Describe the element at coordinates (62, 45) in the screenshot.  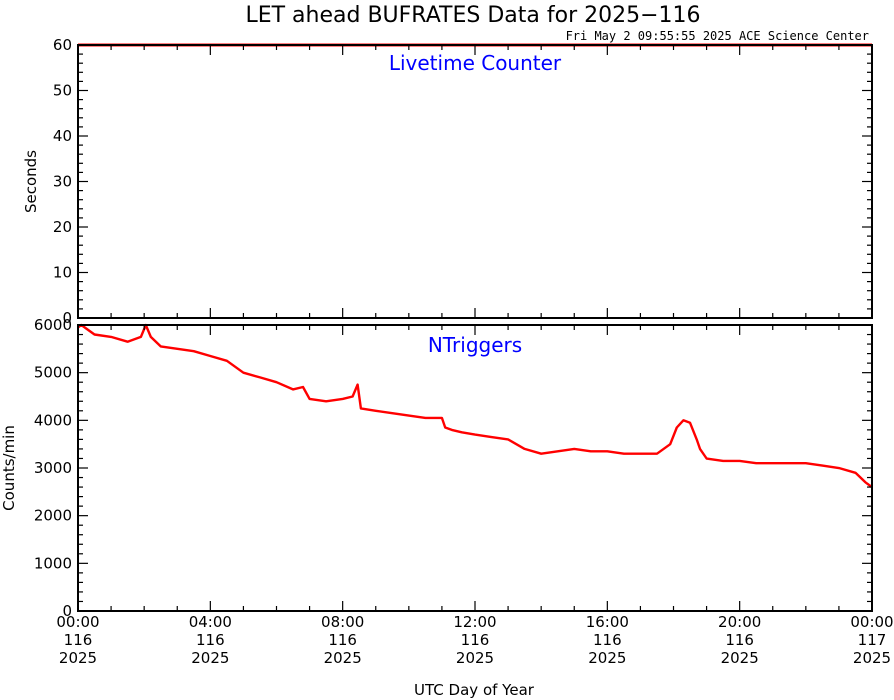
I see `y-tick-label: 60` at that location.